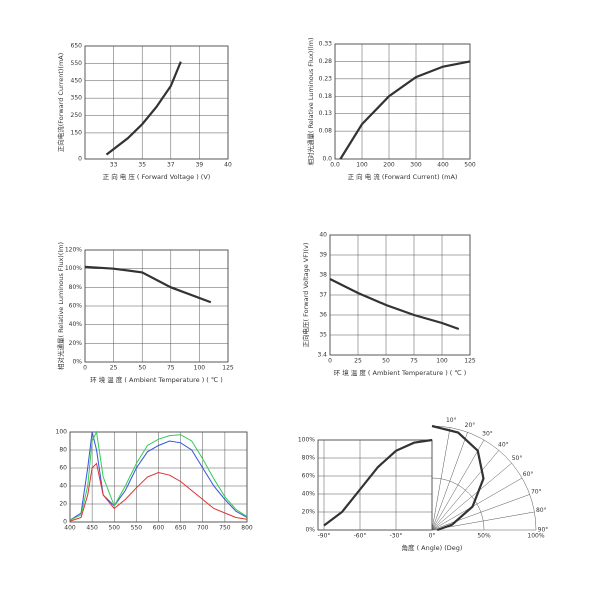 The width and height of the screenshot is (600, 600). Describe the element at coordinates (77, 132) in the screenshot. I see `y-tick-label: 150` at that location.